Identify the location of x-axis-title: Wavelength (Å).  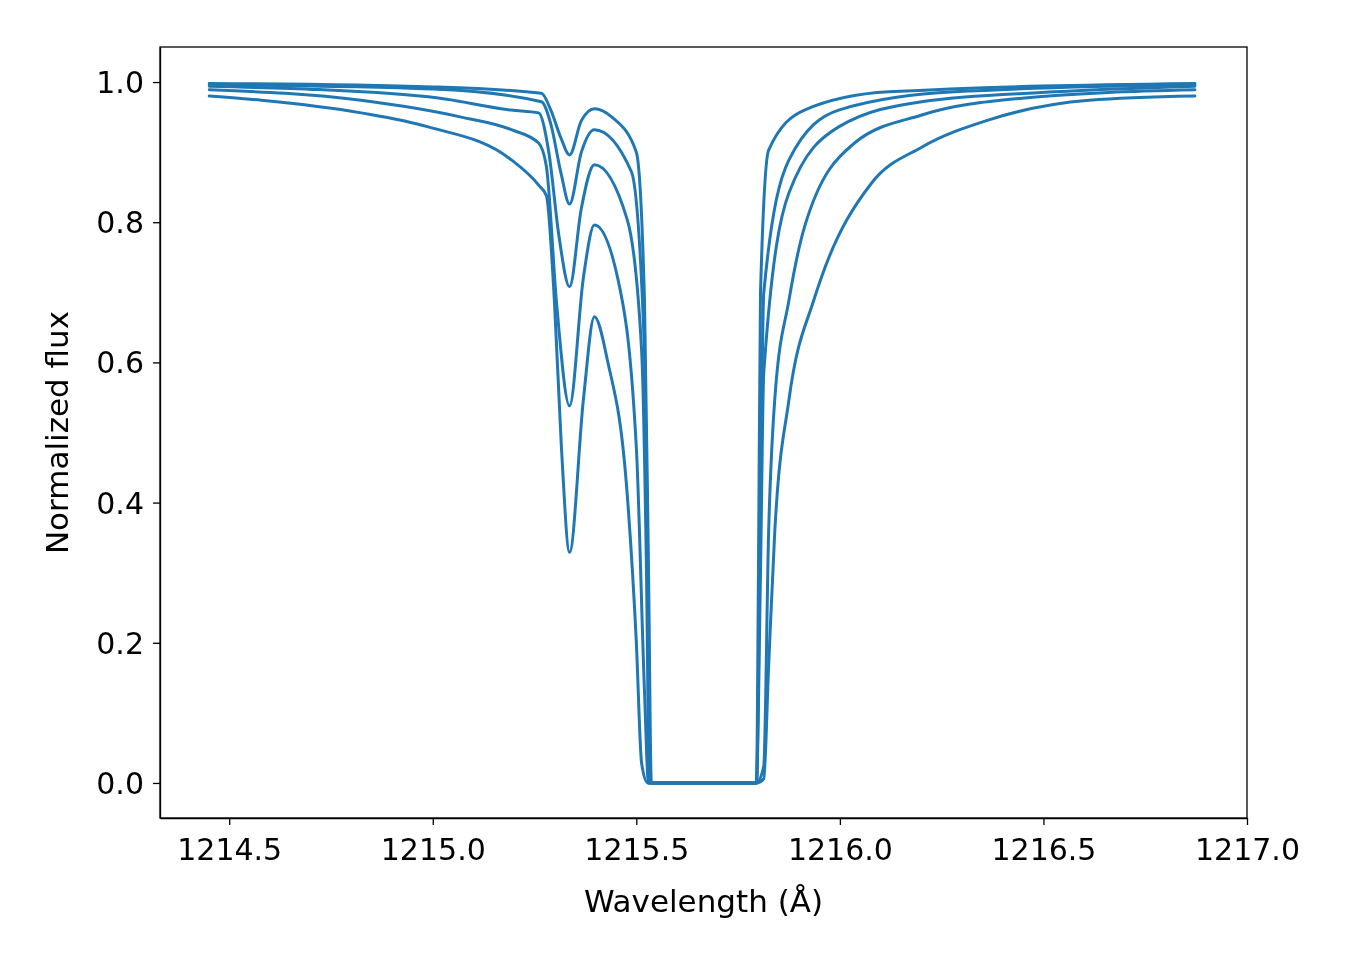
(703, 901).